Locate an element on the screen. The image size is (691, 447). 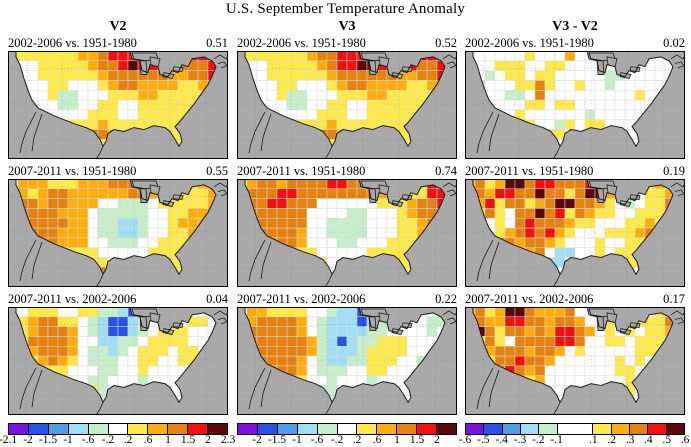
panel-mean-value: 0.51 is located at coordinates (217, 43).